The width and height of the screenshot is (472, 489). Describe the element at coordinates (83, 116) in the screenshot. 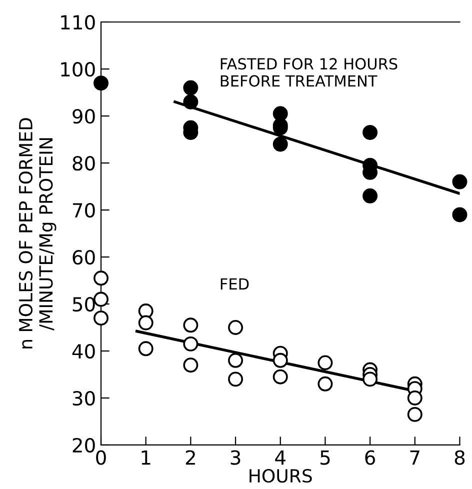

I see `y-tick-label: 90` at that location.